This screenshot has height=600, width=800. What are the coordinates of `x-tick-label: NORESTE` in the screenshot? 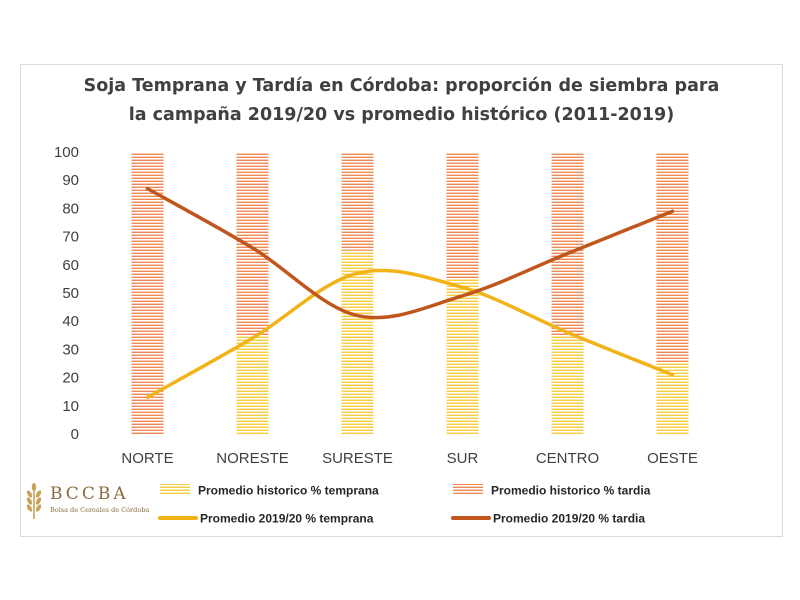 It's located at (252, 458).